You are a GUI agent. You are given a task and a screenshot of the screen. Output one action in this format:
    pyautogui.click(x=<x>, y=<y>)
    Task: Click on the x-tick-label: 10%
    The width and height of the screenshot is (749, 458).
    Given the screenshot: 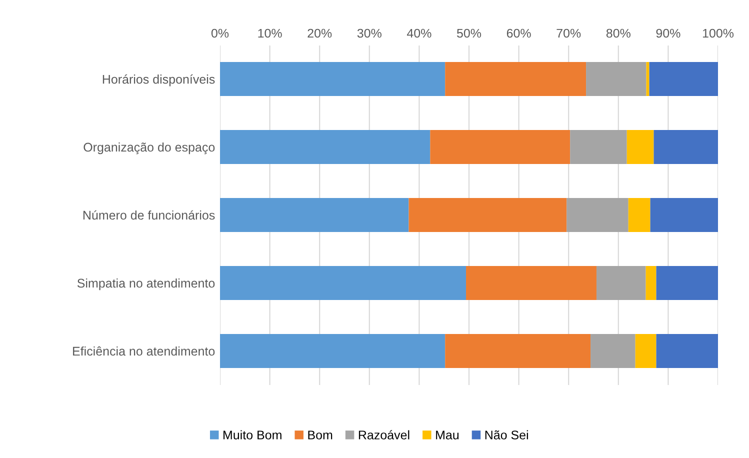 What is the action you would take?
    pyautogui.click(x=270, y=33)
    